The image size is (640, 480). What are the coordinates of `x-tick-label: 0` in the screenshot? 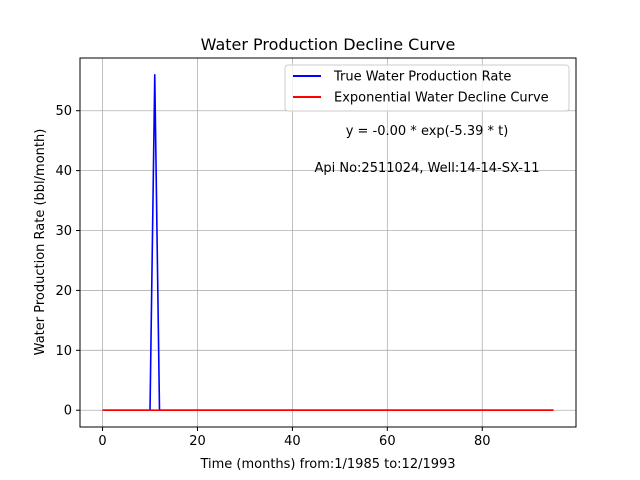 It's located at (102, 441).